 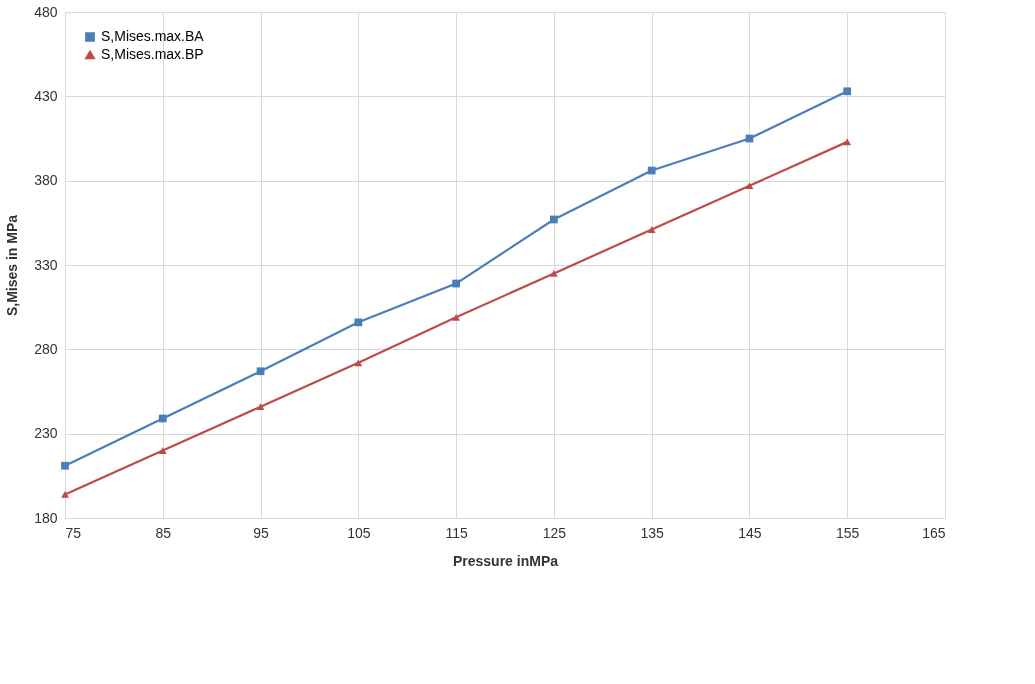 What do you see at coordinates (163, 532) in the screenshot?
I see `x-tick-label: 85` at bounding box center [163, 532].